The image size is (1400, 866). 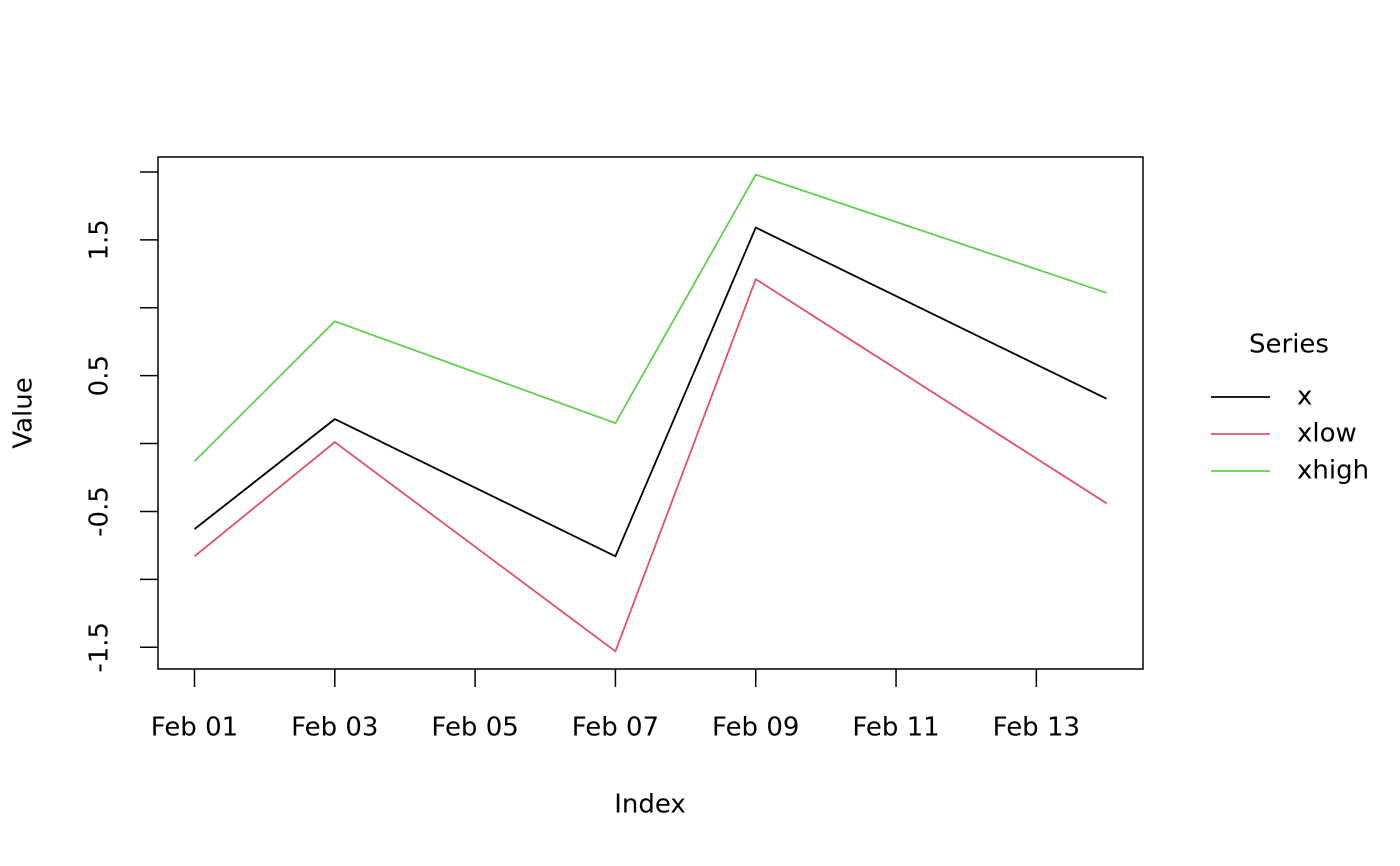 I want to click on x-tick-label: Feb 11, so click(x=895, y=728).